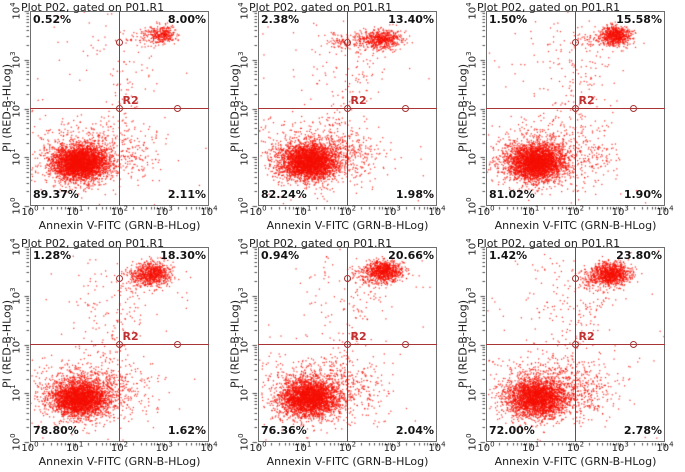  I want to click on quadrant-upper-left-pct: 2.38%, so click(280, 19).